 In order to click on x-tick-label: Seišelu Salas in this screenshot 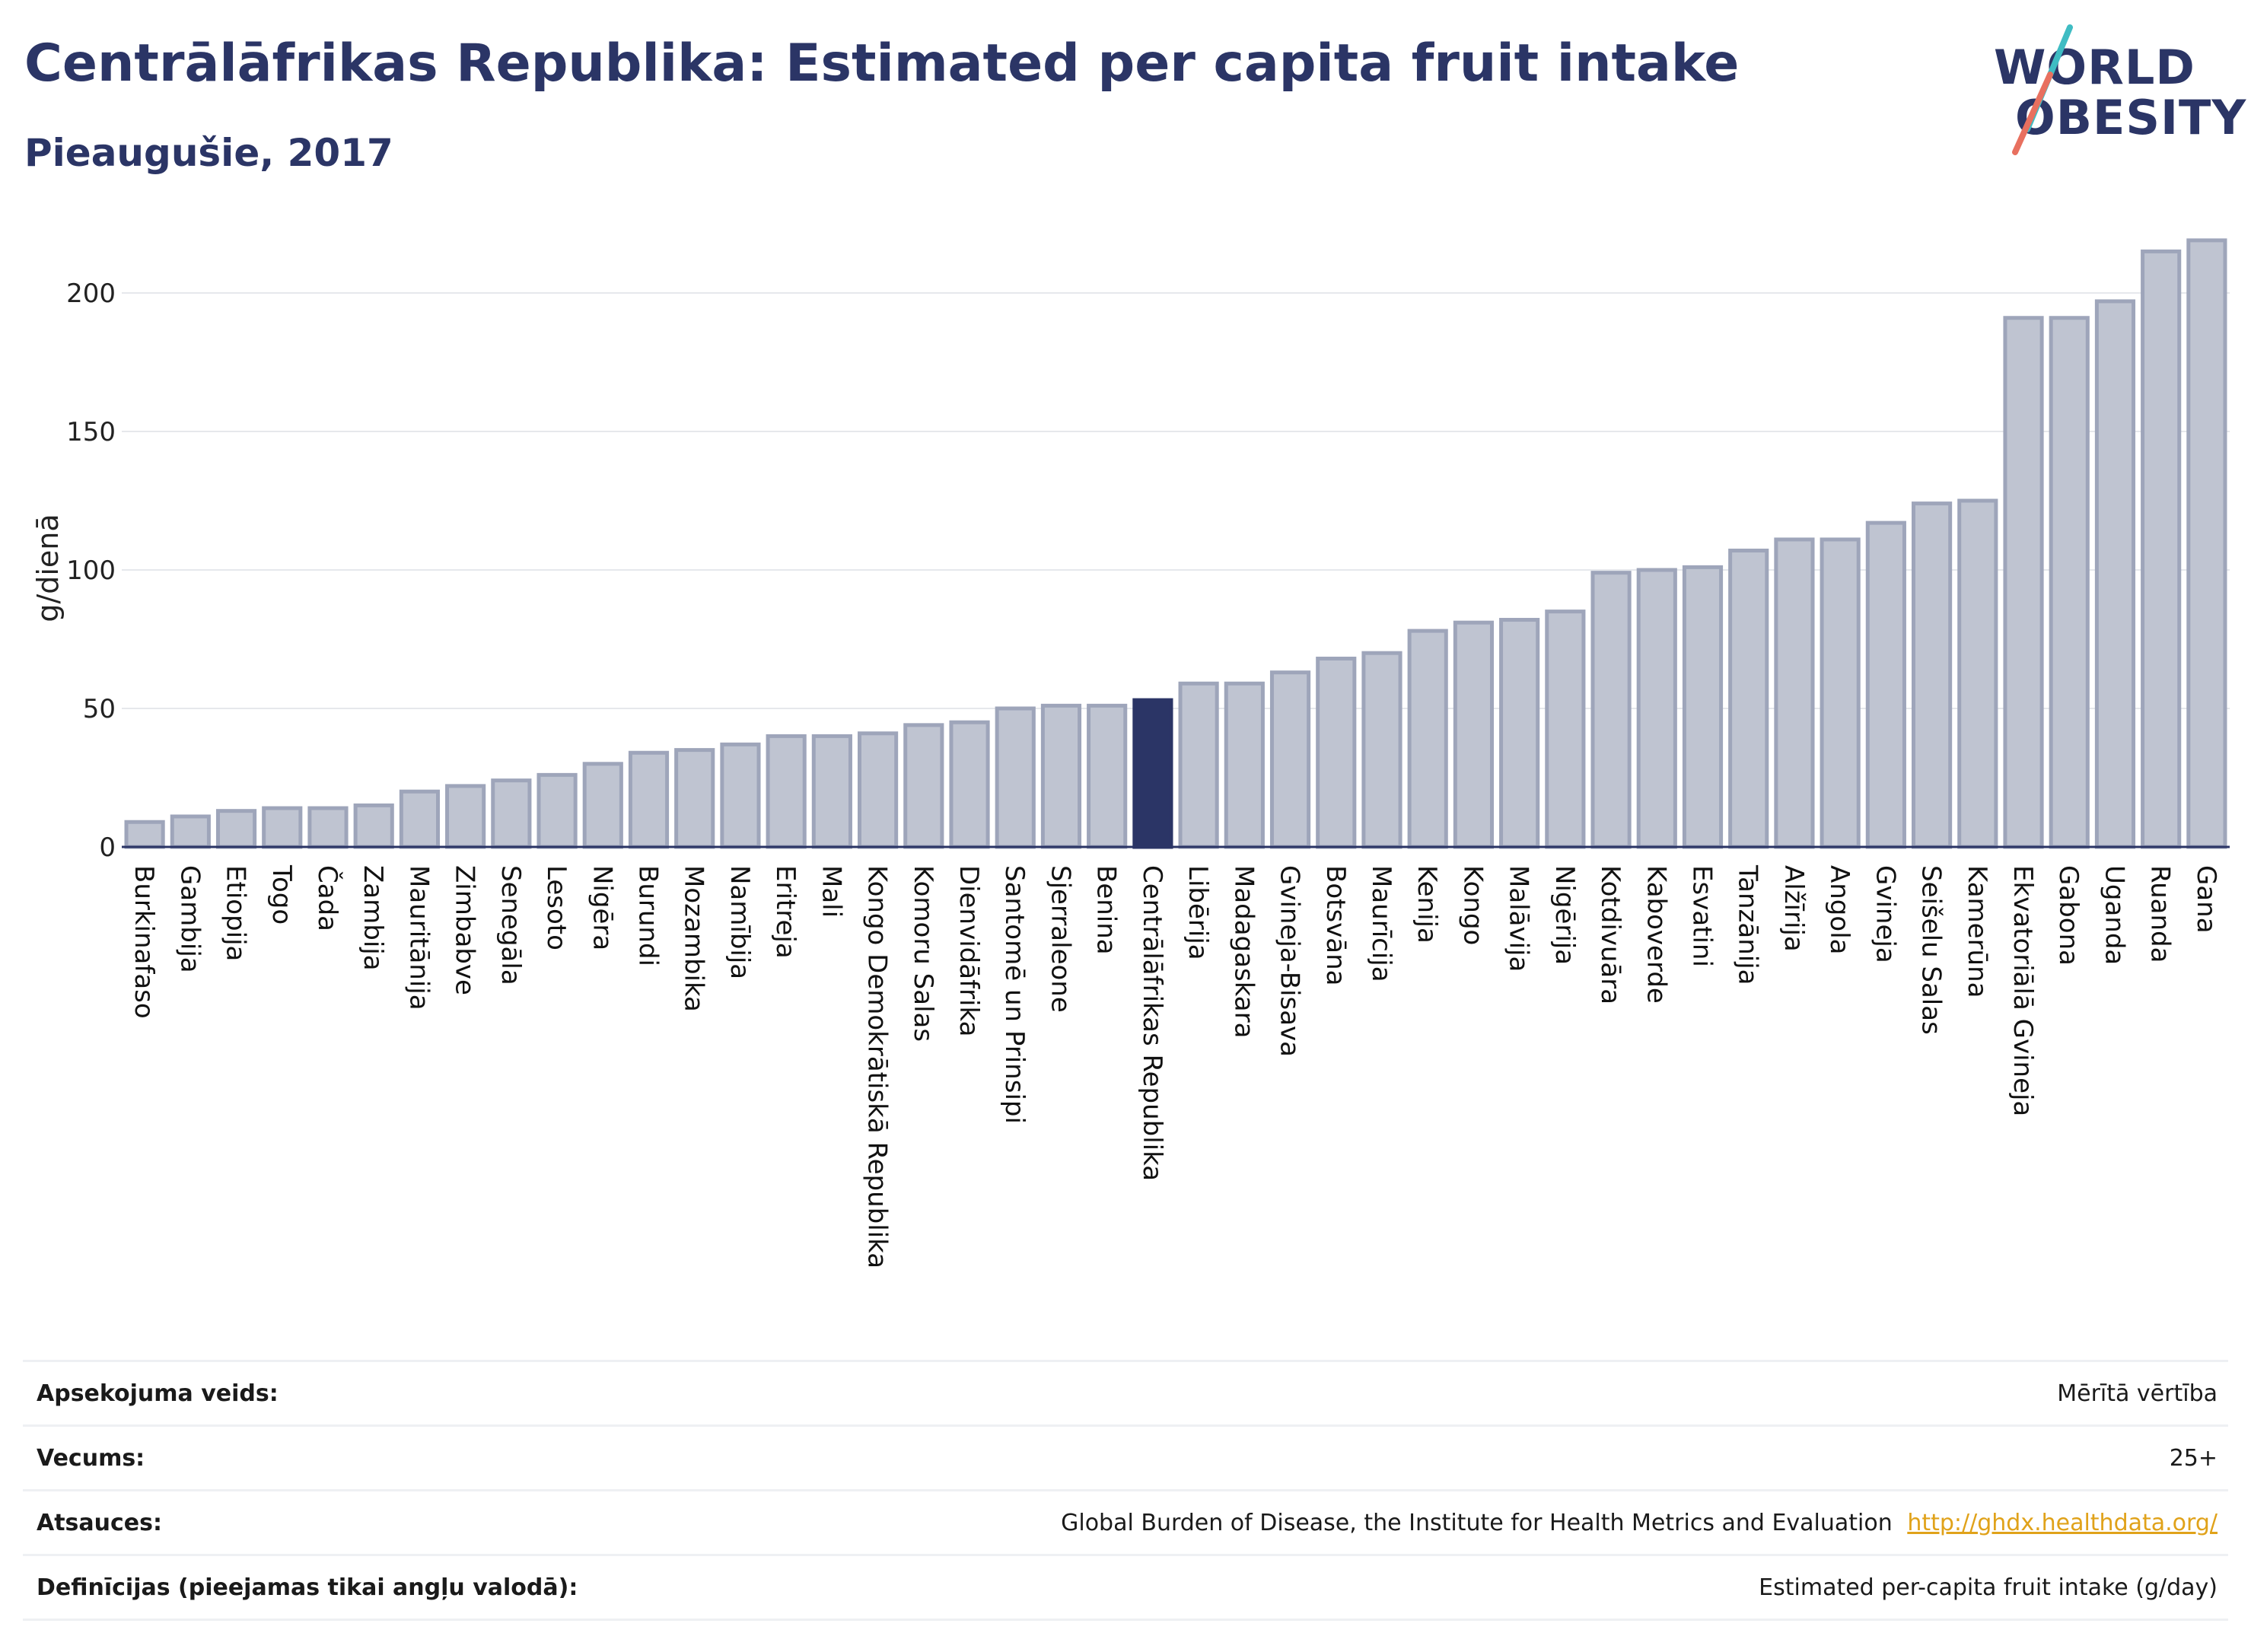, I will do `click(1931, 950)`.